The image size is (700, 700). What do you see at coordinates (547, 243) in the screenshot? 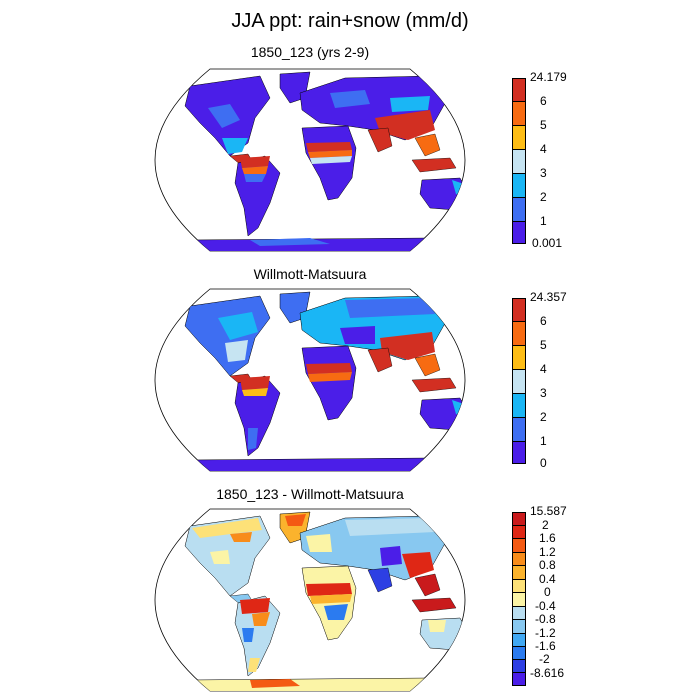
I see `colorbar-label: 0.001` at bounding box center [547, 243].